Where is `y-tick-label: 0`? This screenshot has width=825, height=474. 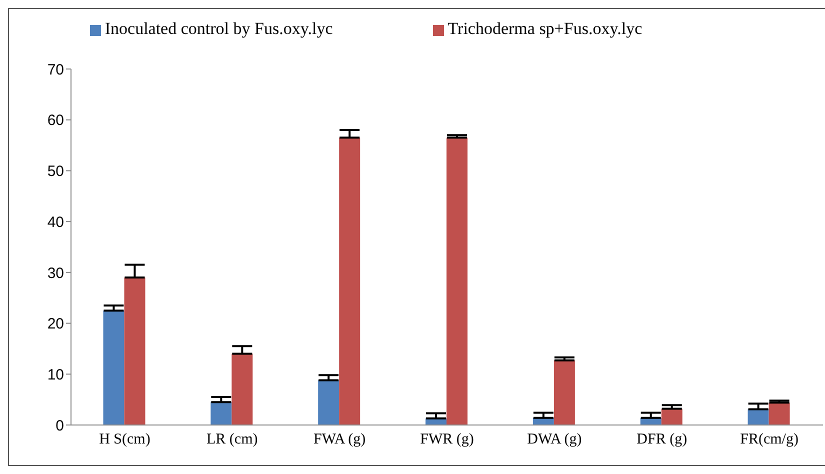
y-tick-label: 0 is located at coordinates (60, 425).